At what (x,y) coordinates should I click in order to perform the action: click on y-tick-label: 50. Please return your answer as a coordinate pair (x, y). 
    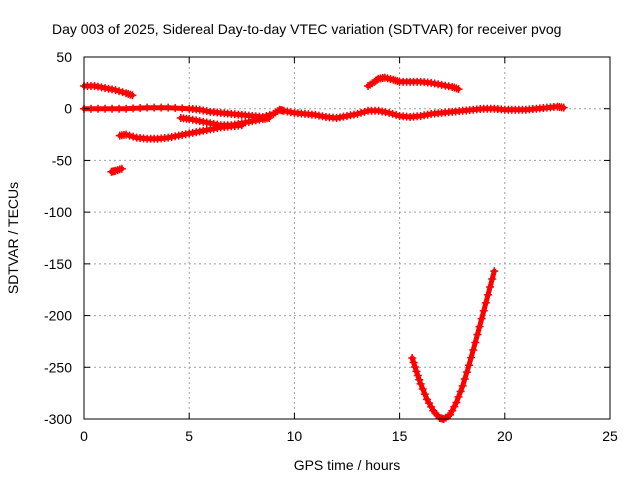
    Looking at the image, I should click on (64, 57).